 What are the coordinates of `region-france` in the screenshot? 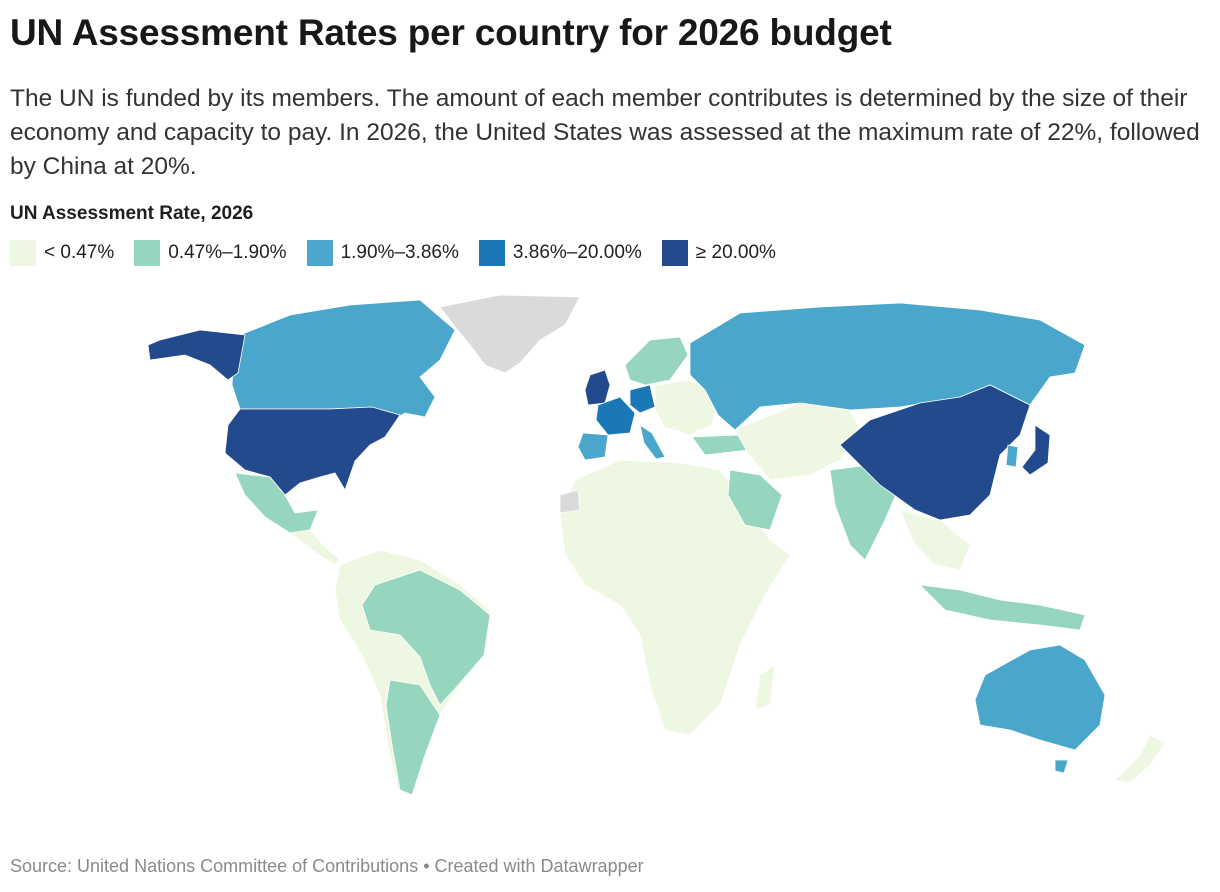 It's located at (615, 416).